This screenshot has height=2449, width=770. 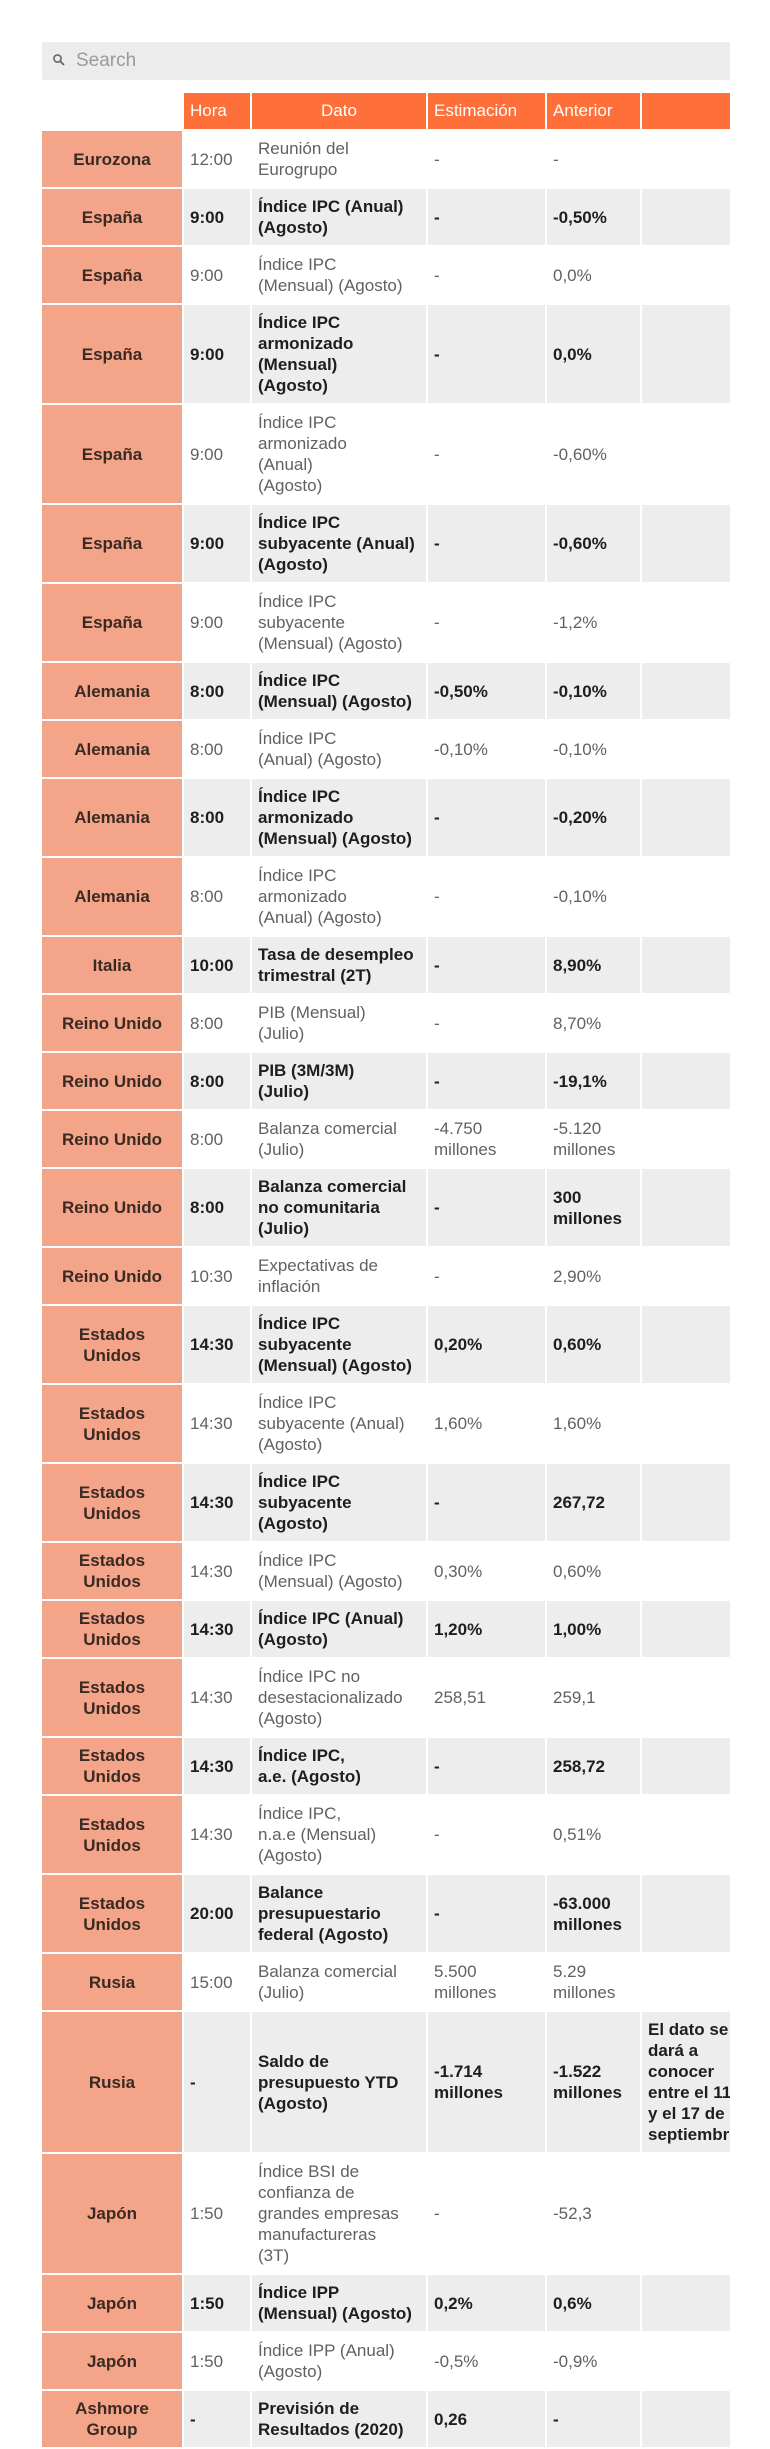 What do you see at coordinates (112, 111) in the screenshot?
I see `header-country` at bounding box center [112, 111].